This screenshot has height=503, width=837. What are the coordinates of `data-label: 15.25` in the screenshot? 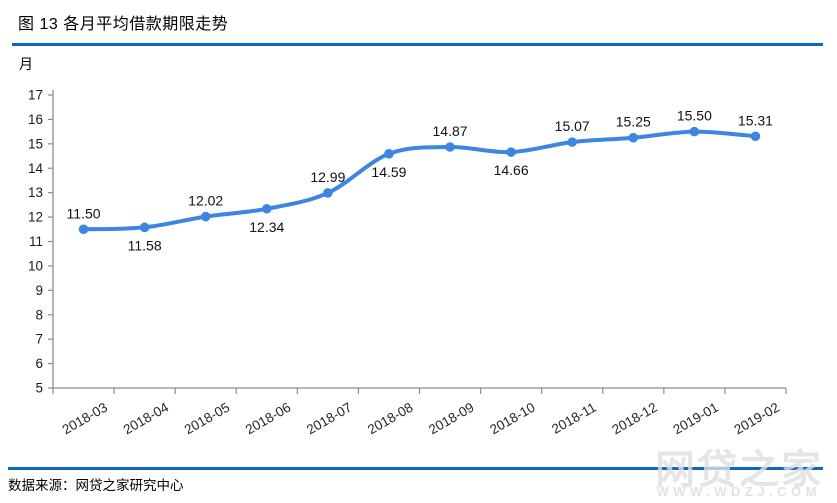 It's located at (633, 122).